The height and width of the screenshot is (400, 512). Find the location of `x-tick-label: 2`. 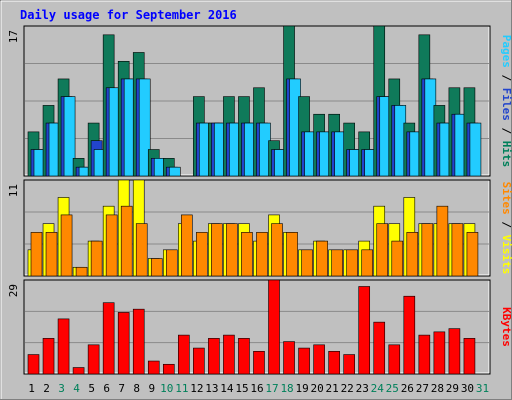

x-tick-label: 2 is located at coordinates (46, 388).